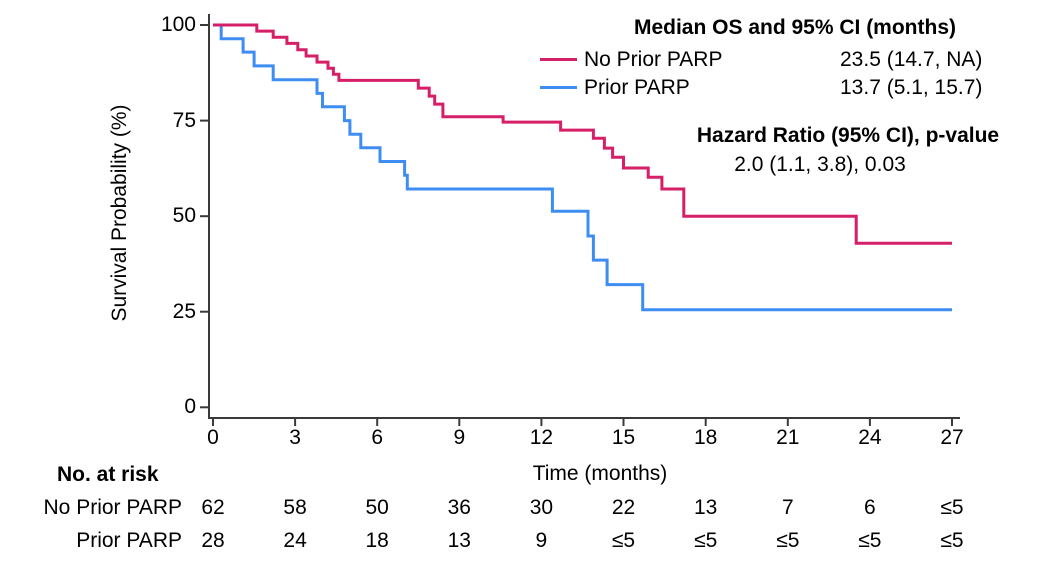 The height and width of the screenshot is (583, 1041). I want to click on x-tick-label: 9, so click(459, 437).